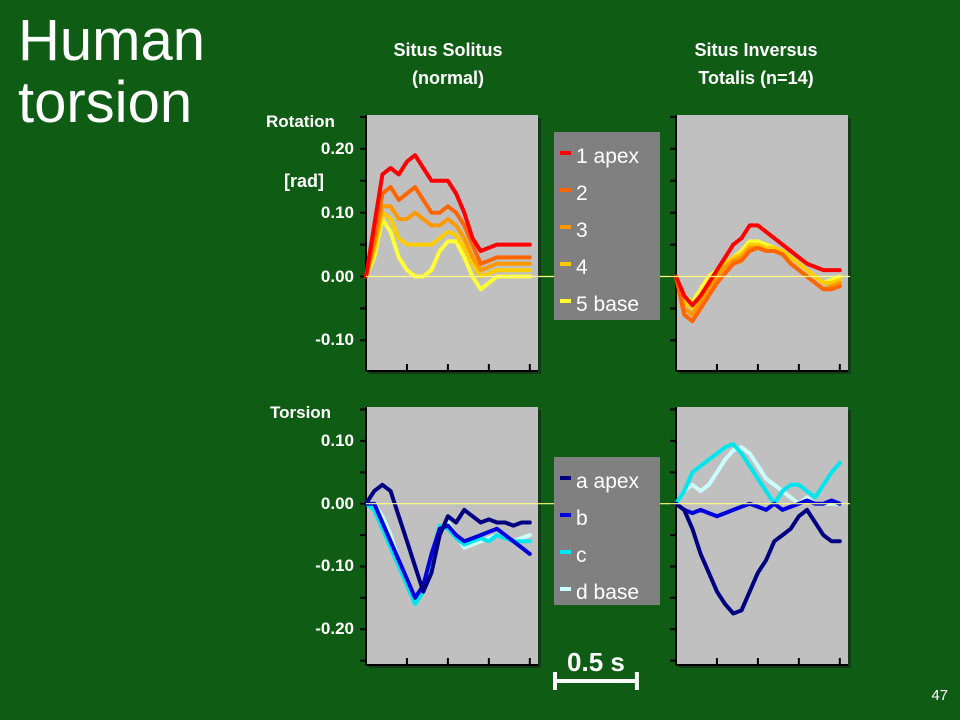 The width and height of the screenshot is (960, 720). Describe the element at coordinates (337, 212) in the screenshot. I see `rotation-tick-label: 0.10` at that location.